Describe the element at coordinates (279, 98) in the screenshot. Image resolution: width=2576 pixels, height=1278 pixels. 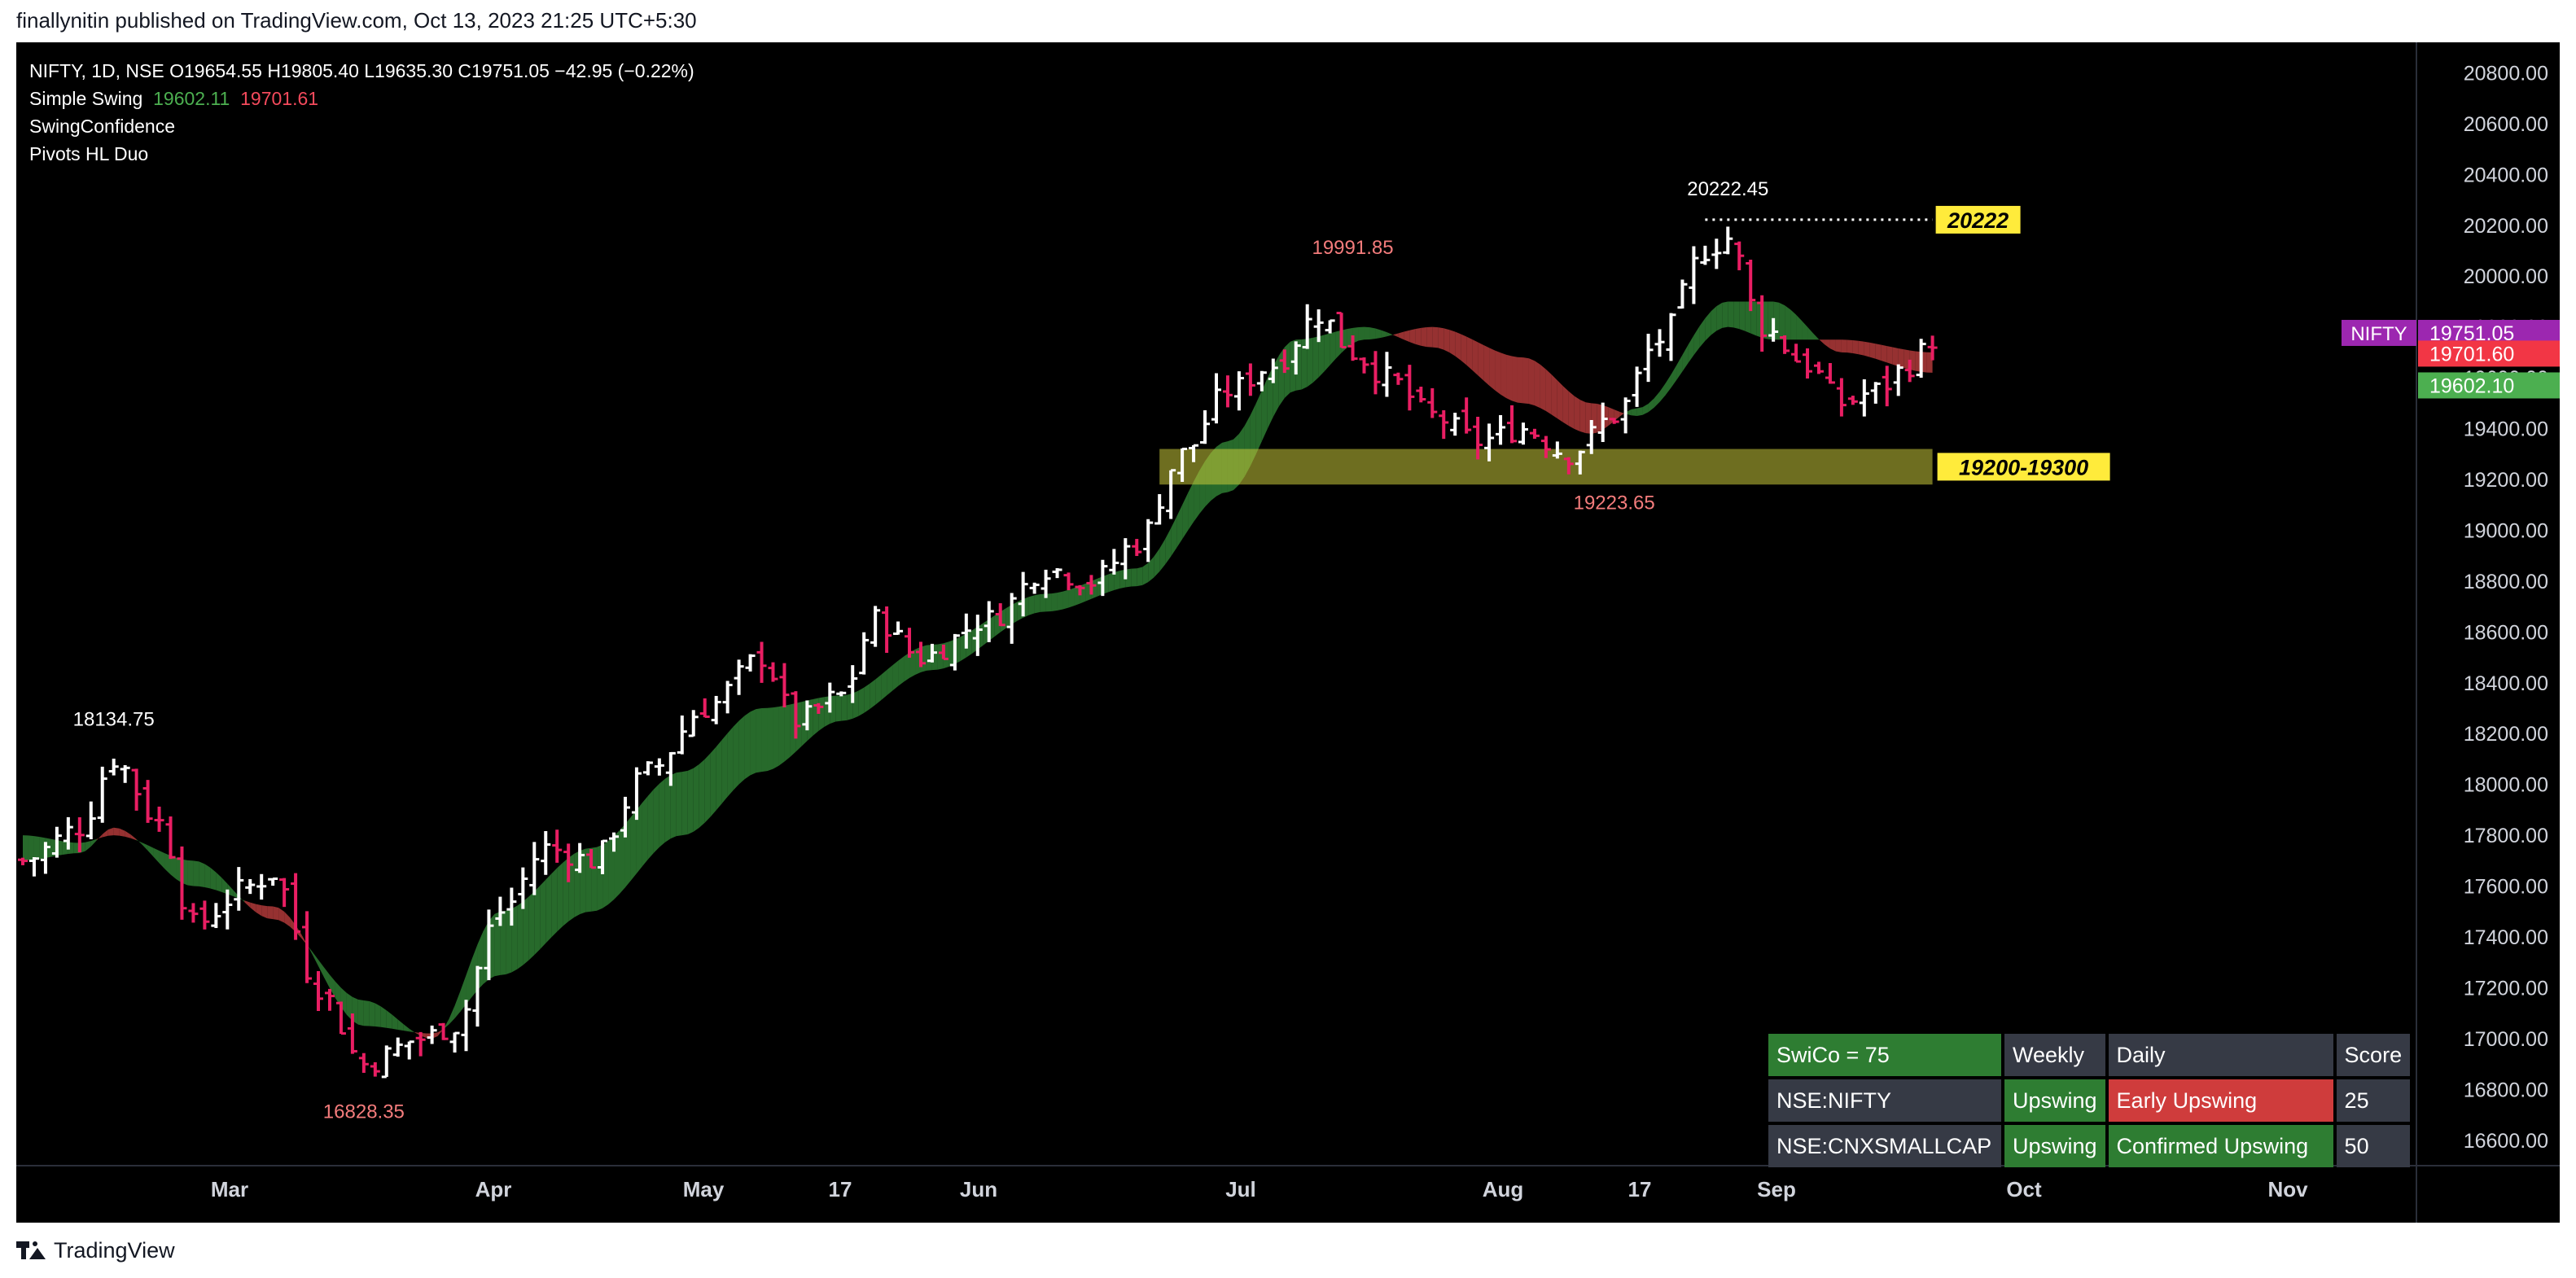
I see `simple-swing-red-value: 19701.61` at that location.